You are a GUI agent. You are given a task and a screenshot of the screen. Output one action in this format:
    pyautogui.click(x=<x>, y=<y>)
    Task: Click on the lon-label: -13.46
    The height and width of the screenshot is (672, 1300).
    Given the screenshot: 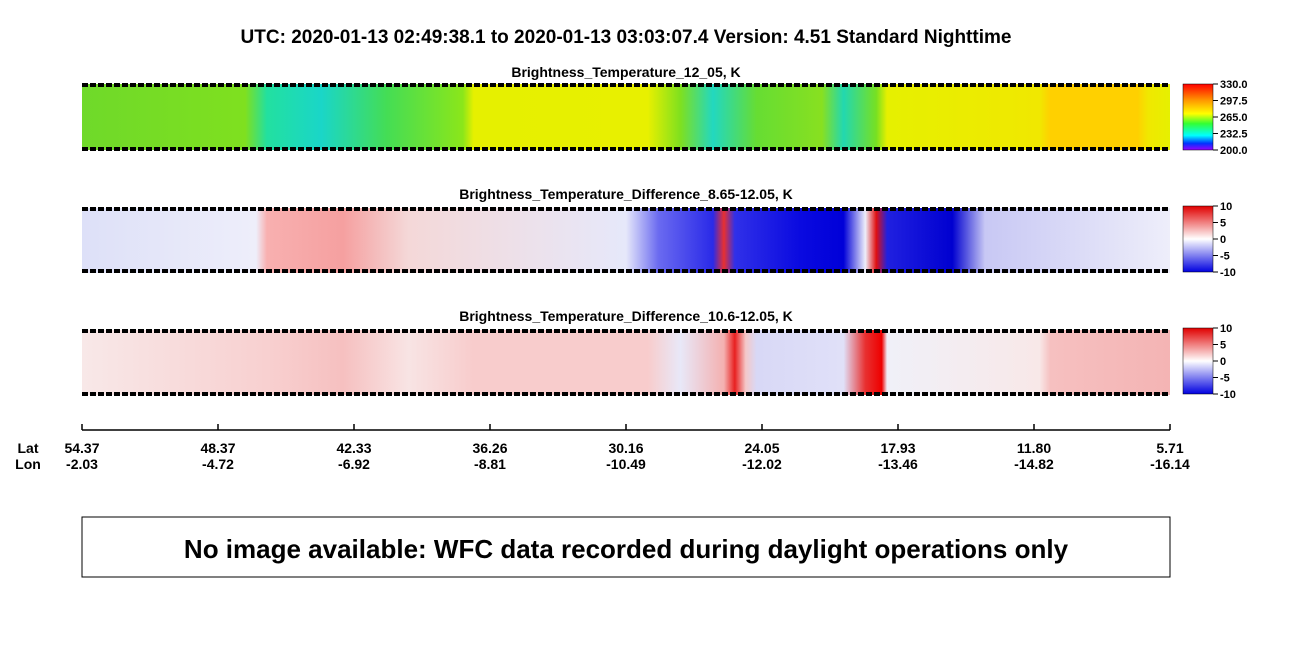 What is the action you would take?
    pyautogui.click(x=898, y=464)
    